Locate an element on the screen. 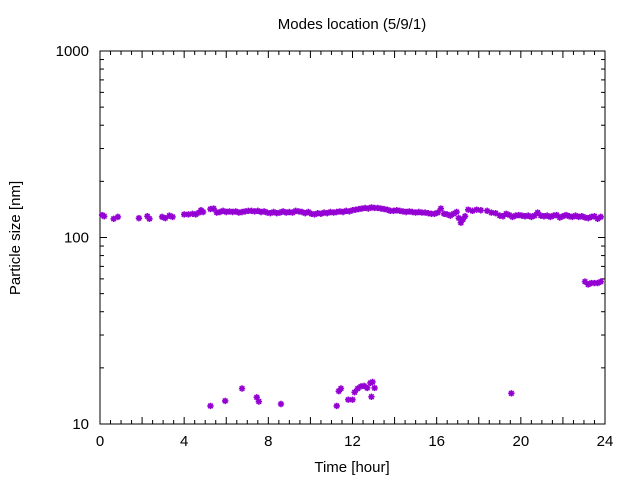 This screenshot has width=640, height=480. y-tick-label: 1000 is located at coordinates (72, 51).